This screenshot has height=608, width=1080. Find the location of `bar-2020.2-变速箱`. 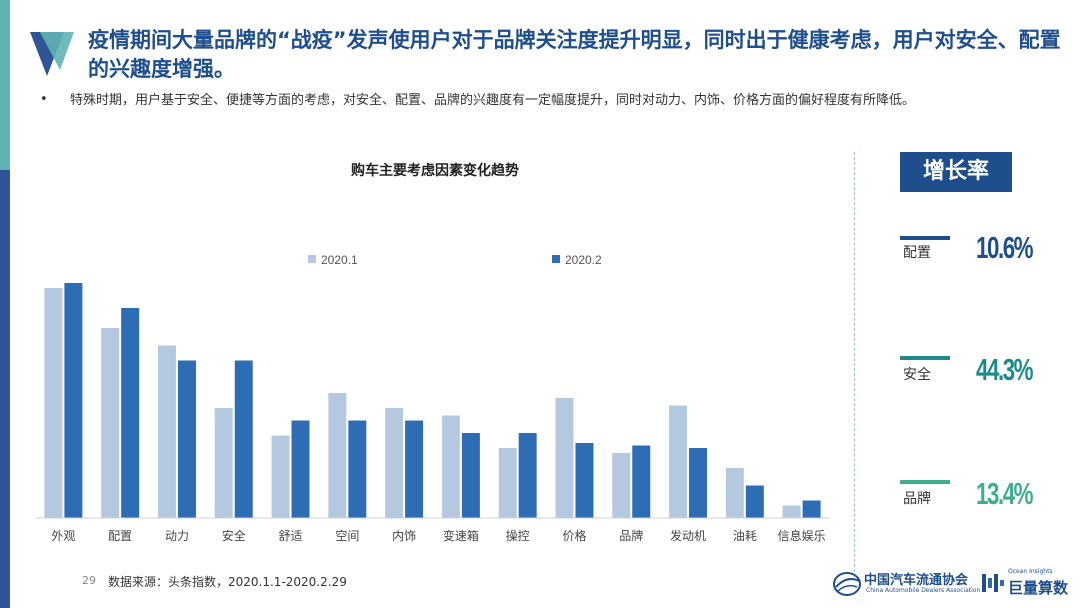

bar-2020.2-变速箱 is located at coordinates (470, 475).